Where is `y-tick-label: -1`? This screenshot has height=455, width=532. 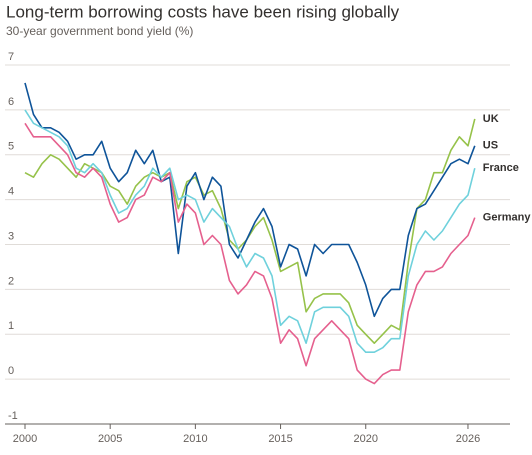
y-tick-label: -1 is located at coordinates (13, 416).